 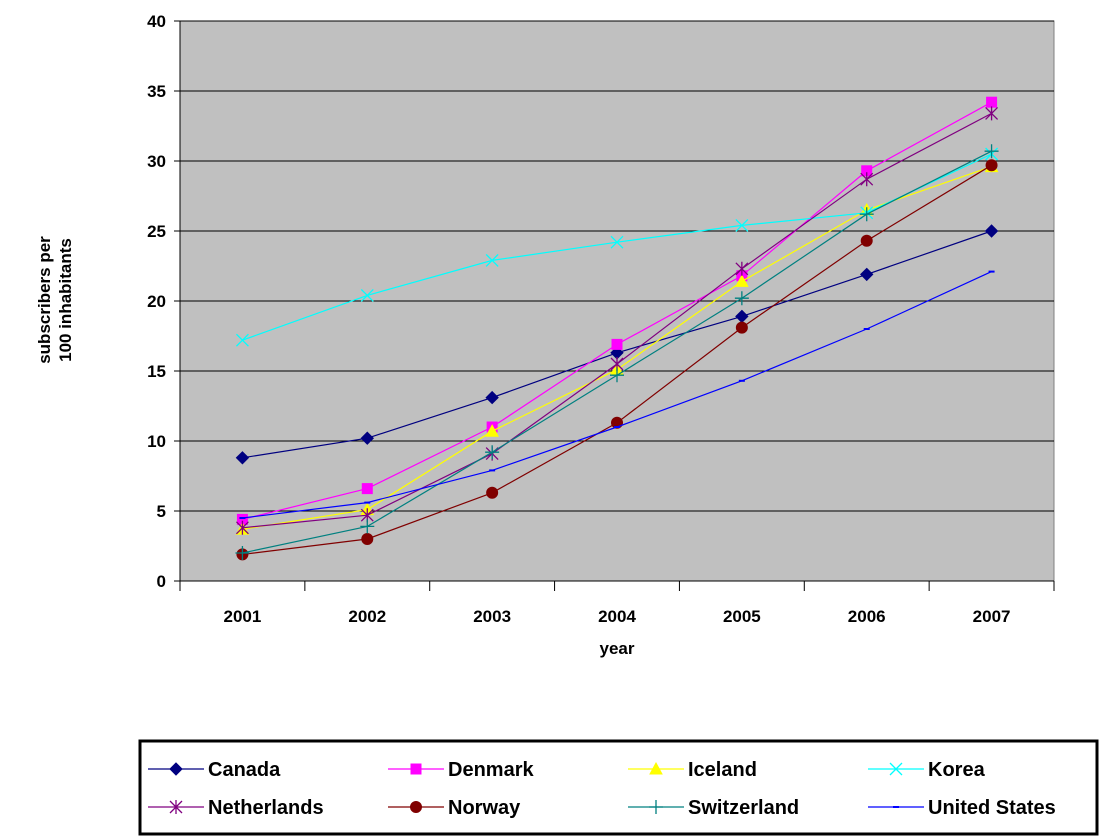 I want to click on x-tick-label: 2003, so click(x=492, y=616).